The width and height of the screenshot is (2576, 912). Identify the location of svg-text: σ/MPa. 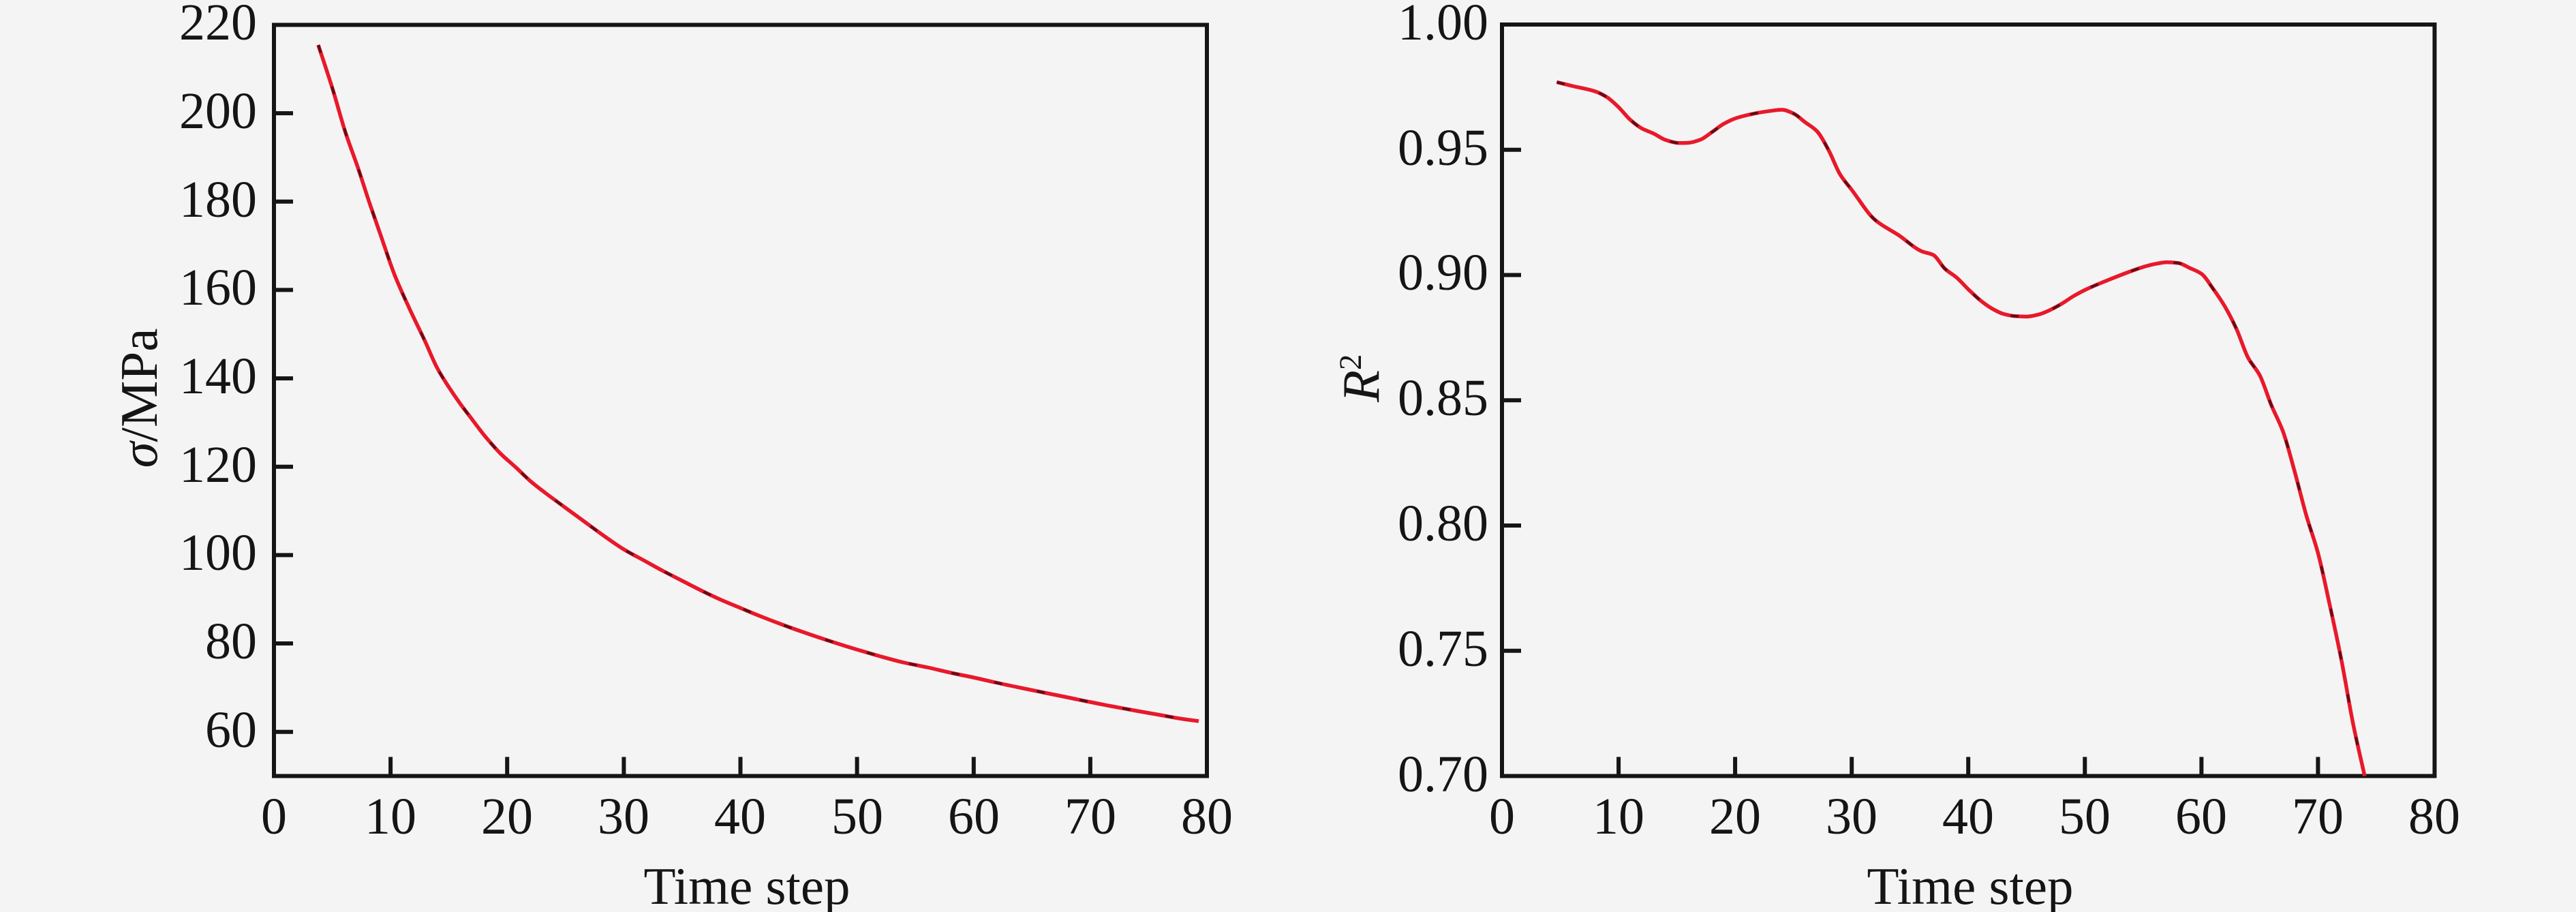
(139, 398).